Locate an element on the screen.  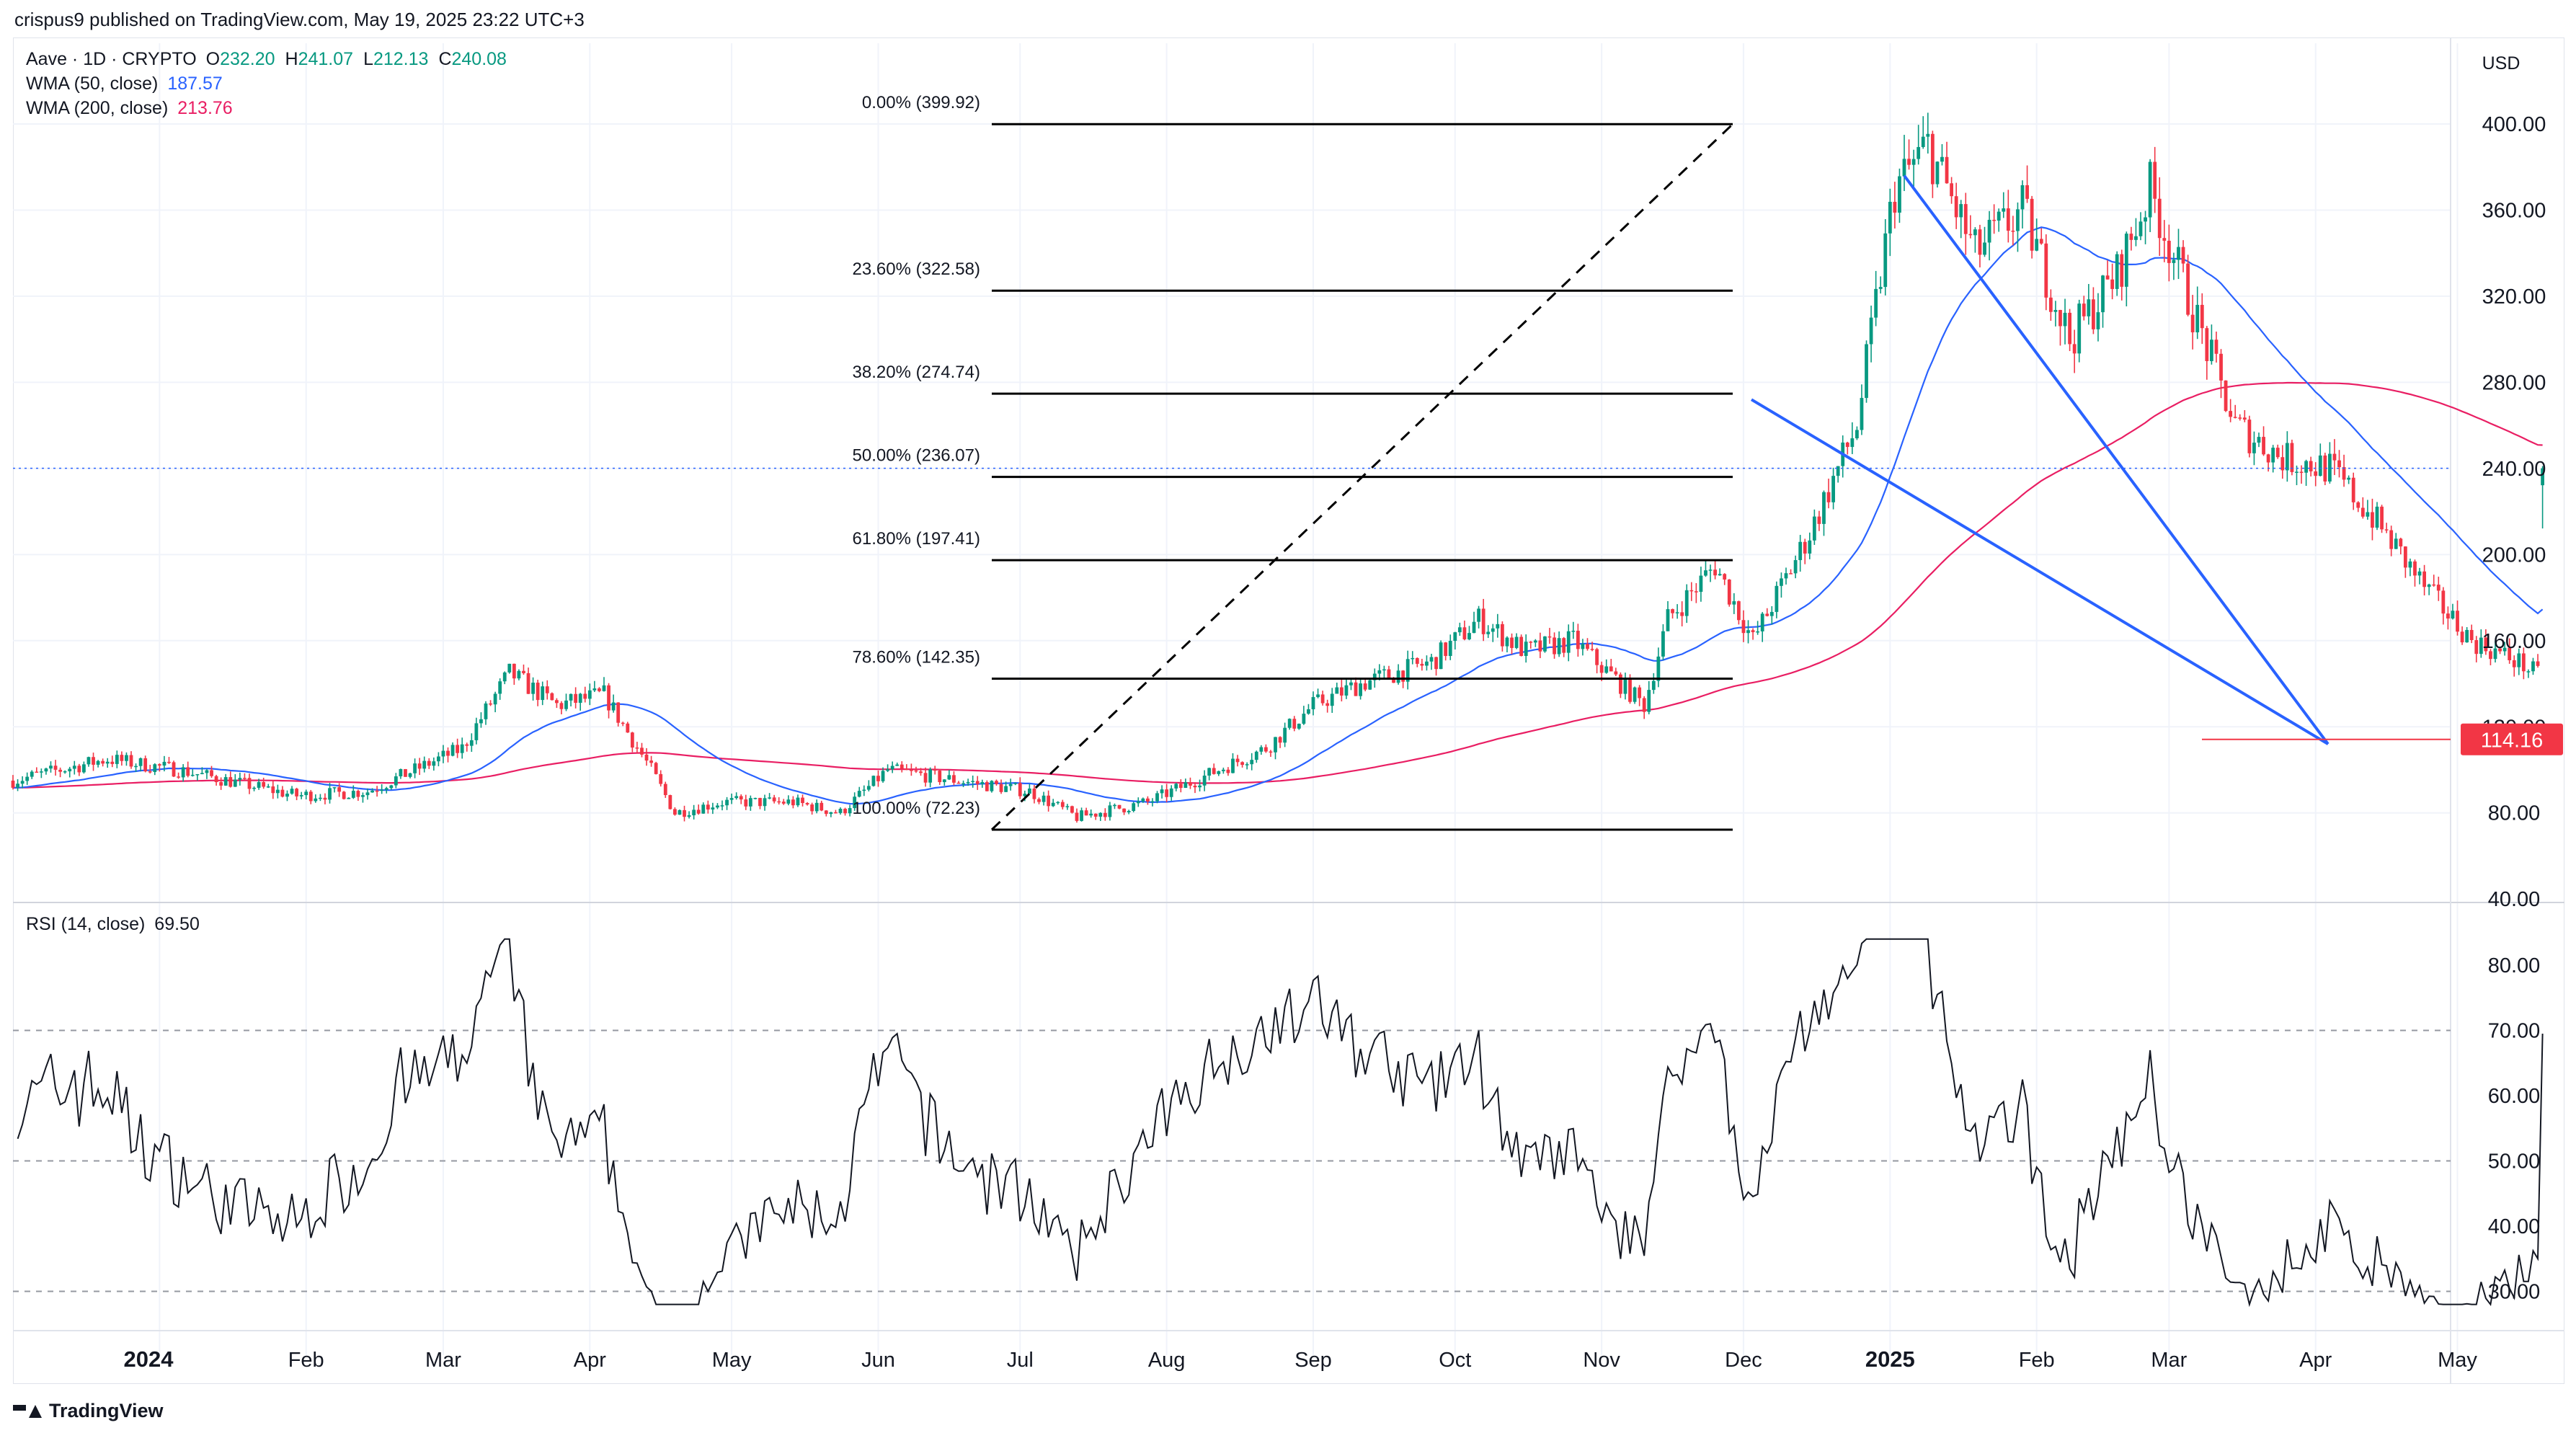
time-tick-label: 2024 is located at coordinates (149, 1359).